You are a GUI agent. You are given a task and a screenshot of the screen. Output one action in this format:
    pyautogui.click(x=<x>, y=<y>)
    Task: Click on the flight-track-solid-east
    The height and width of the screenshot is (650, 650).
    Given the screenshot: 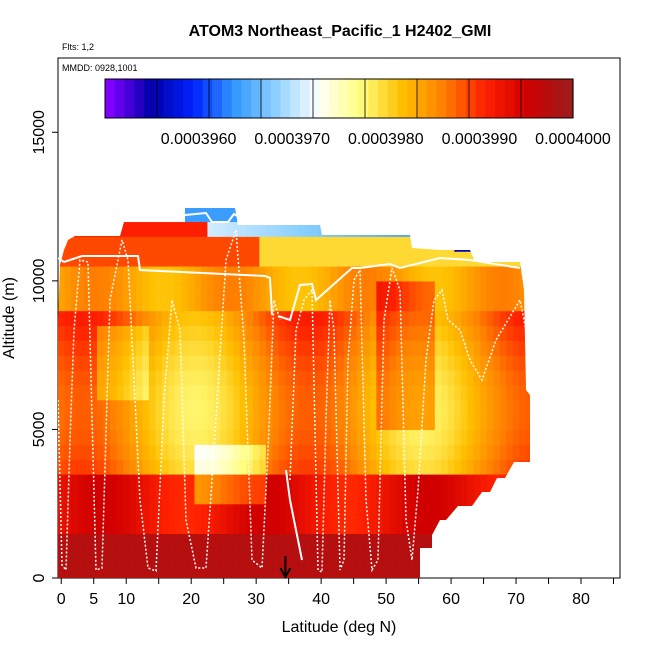 What is the action you would take?
    pyautogui.click(x=294, y=515)
    